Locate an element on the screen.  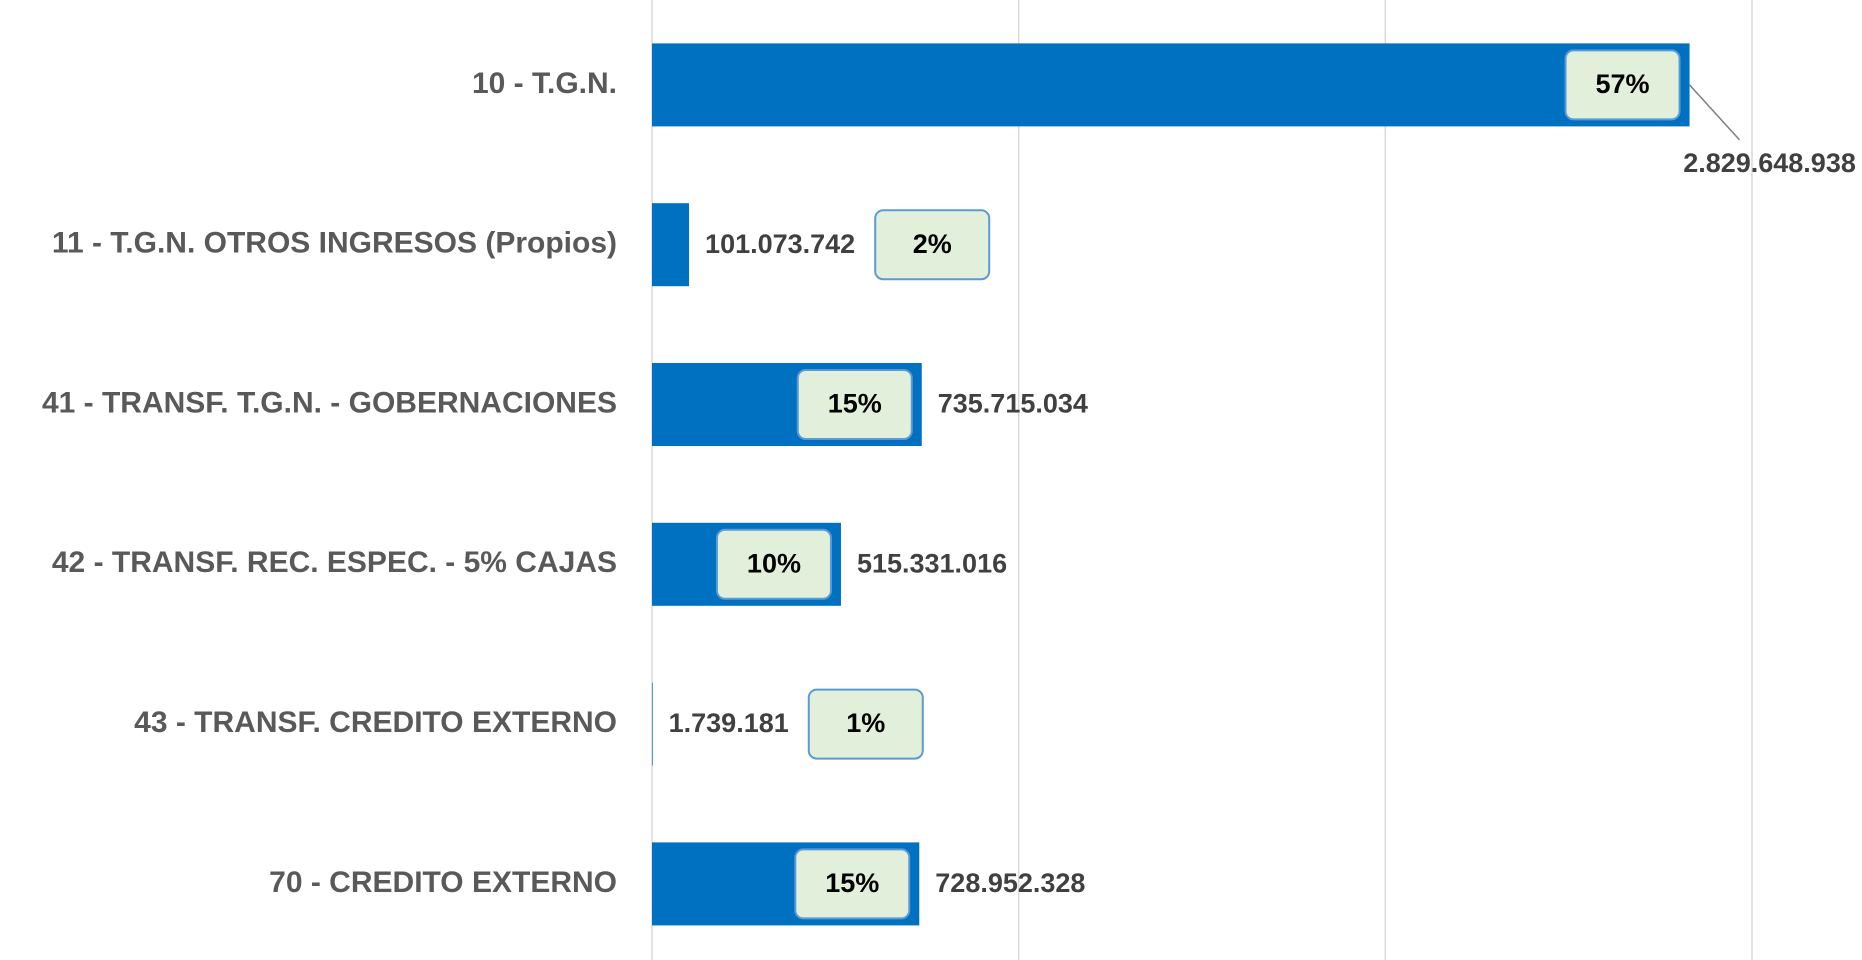
percent-label: 1% is located at coordinates (865, 723).